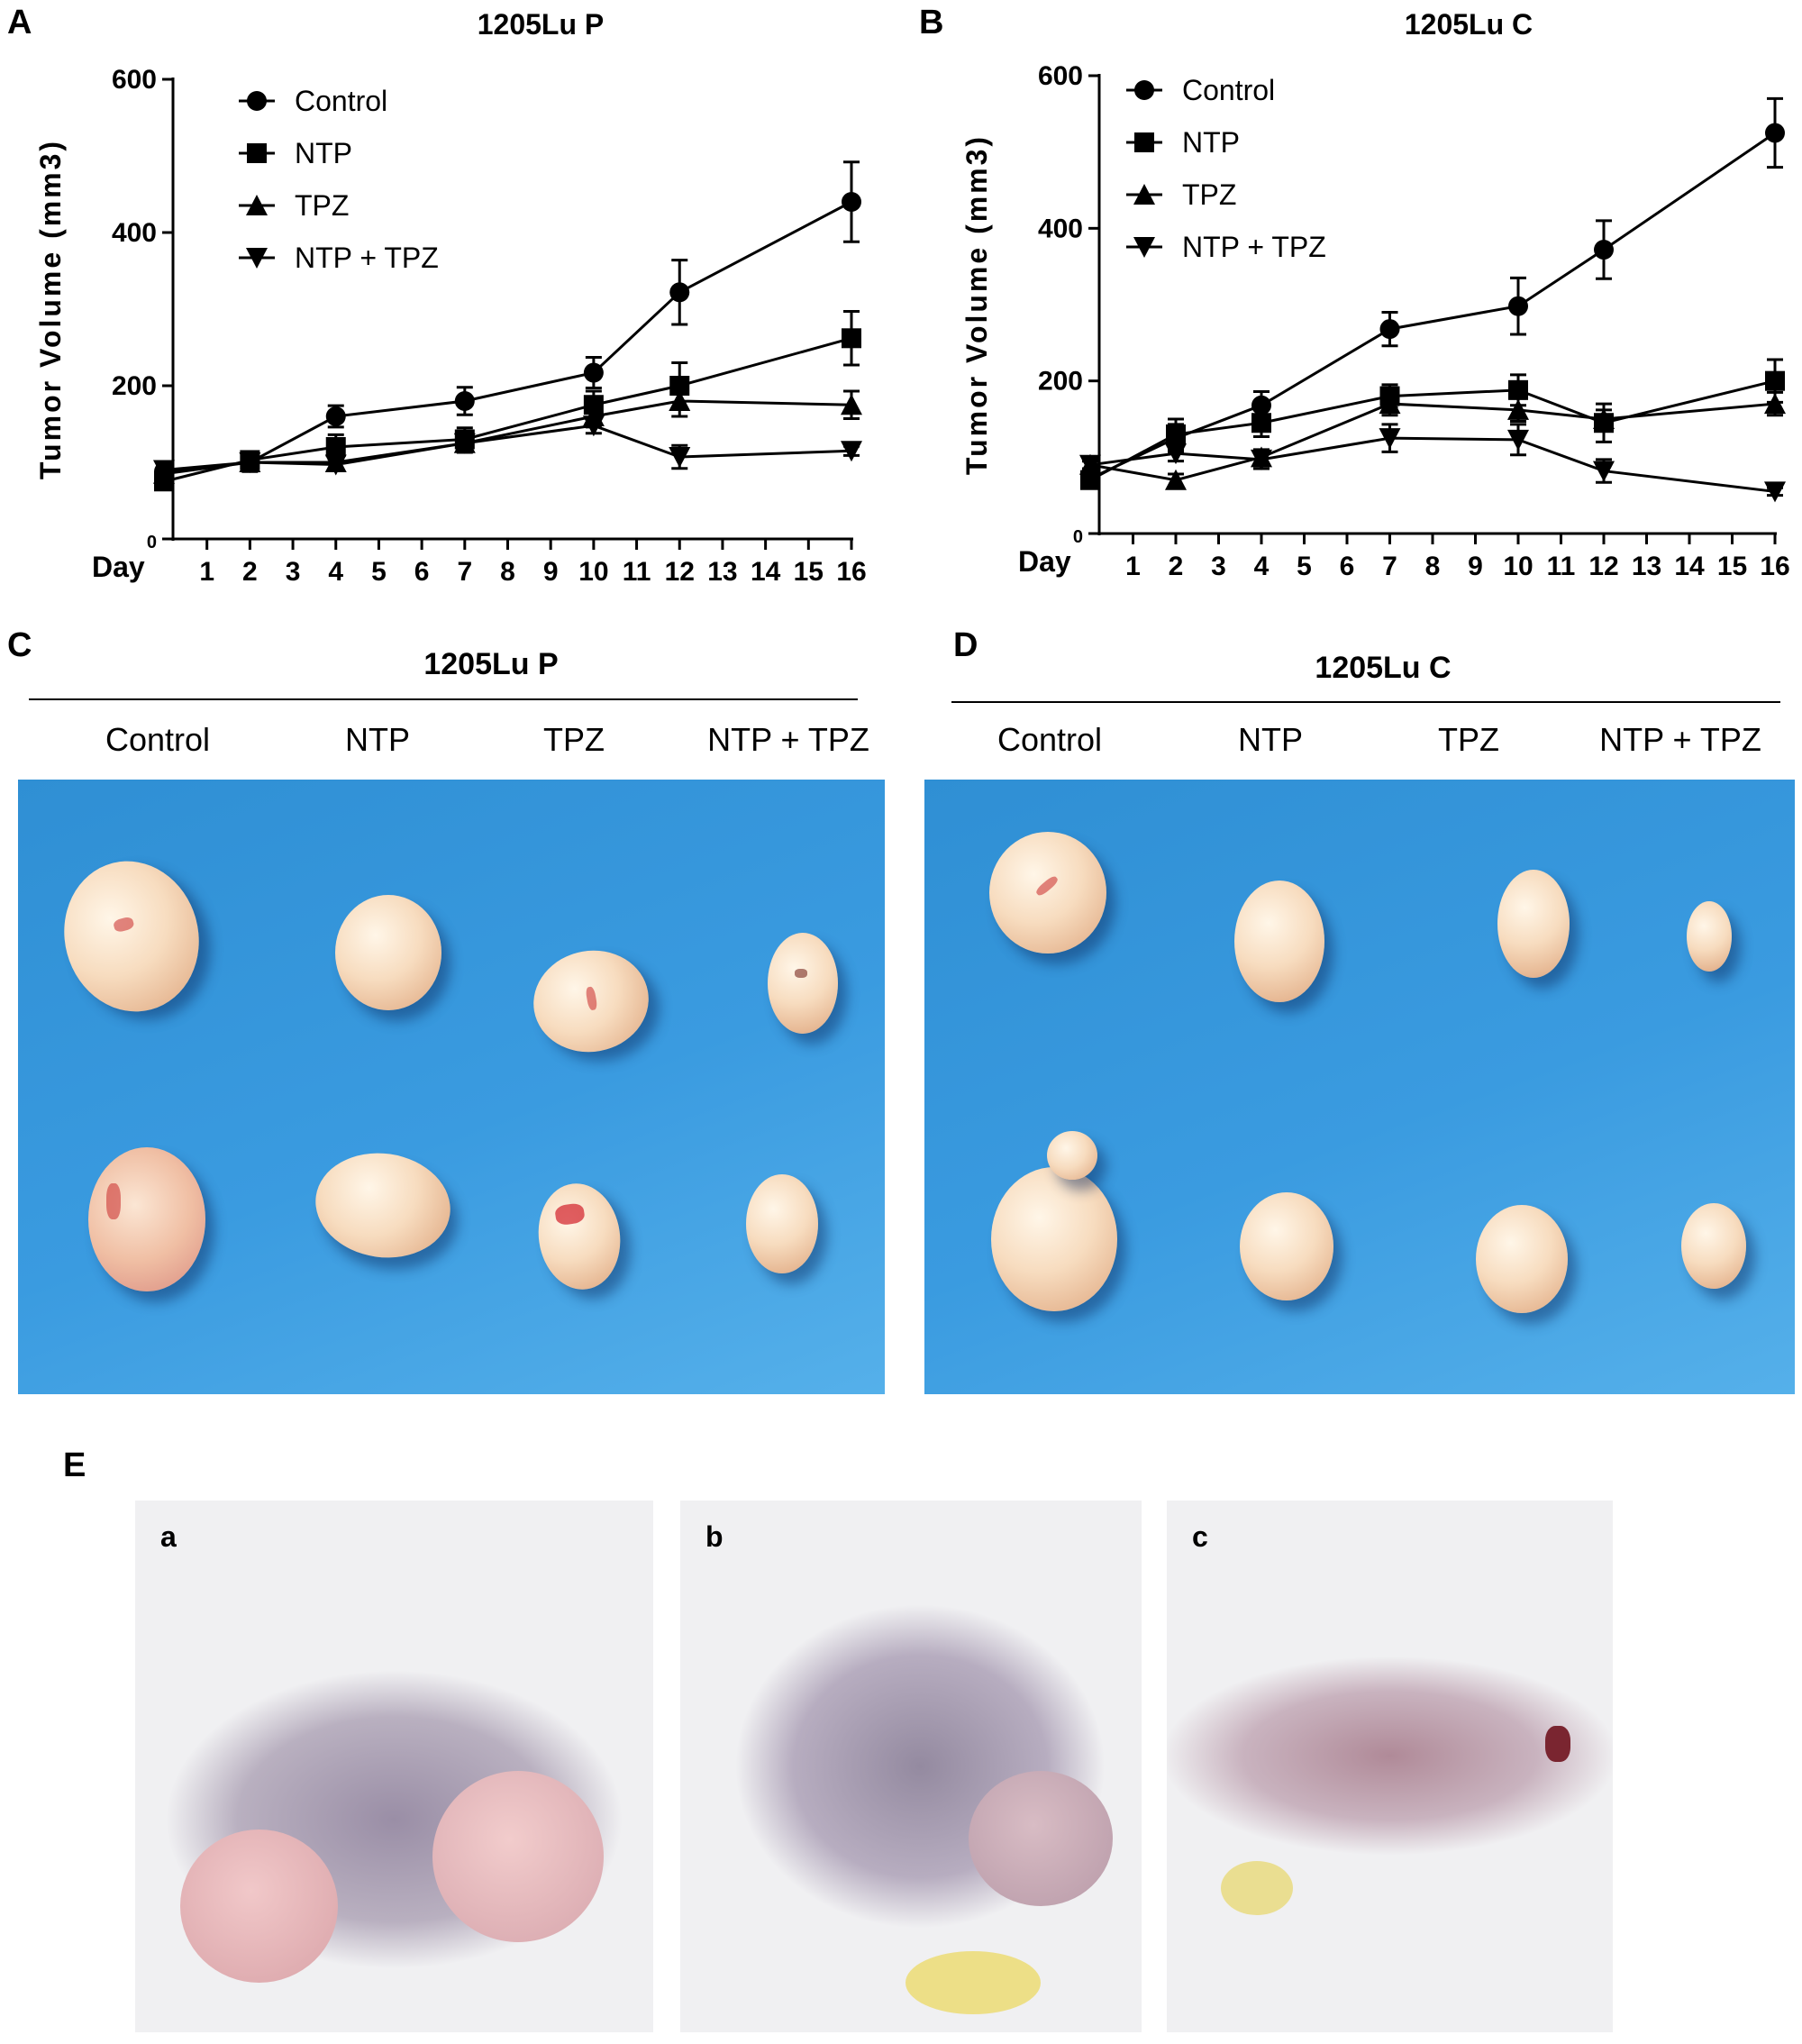  Describe the element at coordinates (134, 80) in the screenshot. I see `y-tick-label-600: 600` at that location.